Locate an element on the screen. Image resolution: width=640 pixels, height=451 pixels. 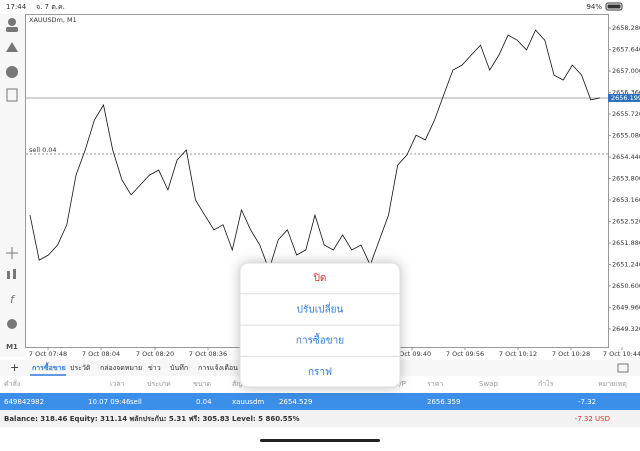
y-tick-label: 2651.240 is located at coordinates (626, 264).